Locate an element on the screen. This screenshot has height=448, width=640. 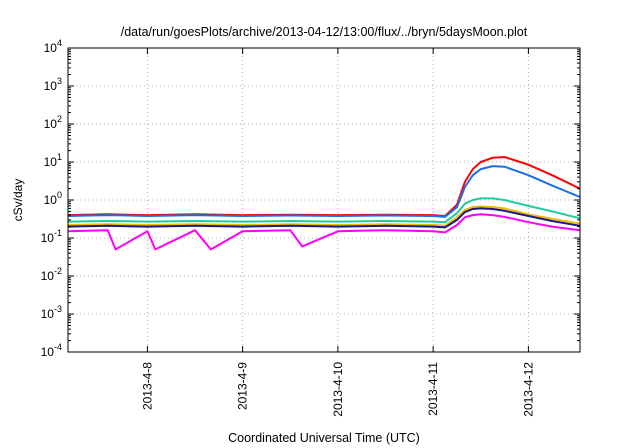
y-tick-label: 10⁻³ is located at coordinates (51, 312).